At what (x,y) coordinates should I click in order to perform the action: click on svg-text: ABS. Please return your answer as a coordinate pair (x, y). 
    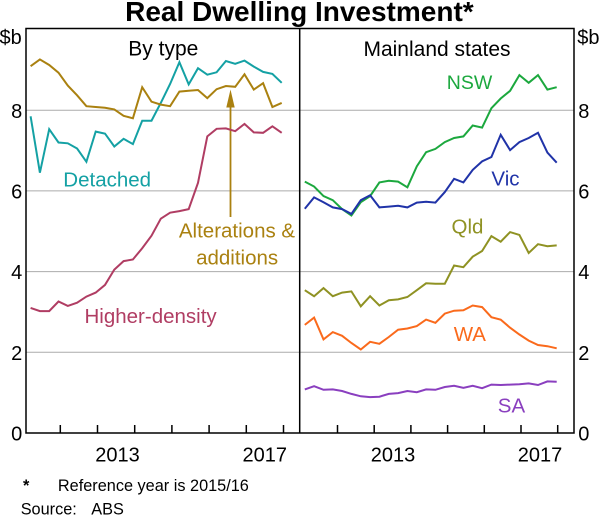
    Looking at the image, I should click on (107, 508).